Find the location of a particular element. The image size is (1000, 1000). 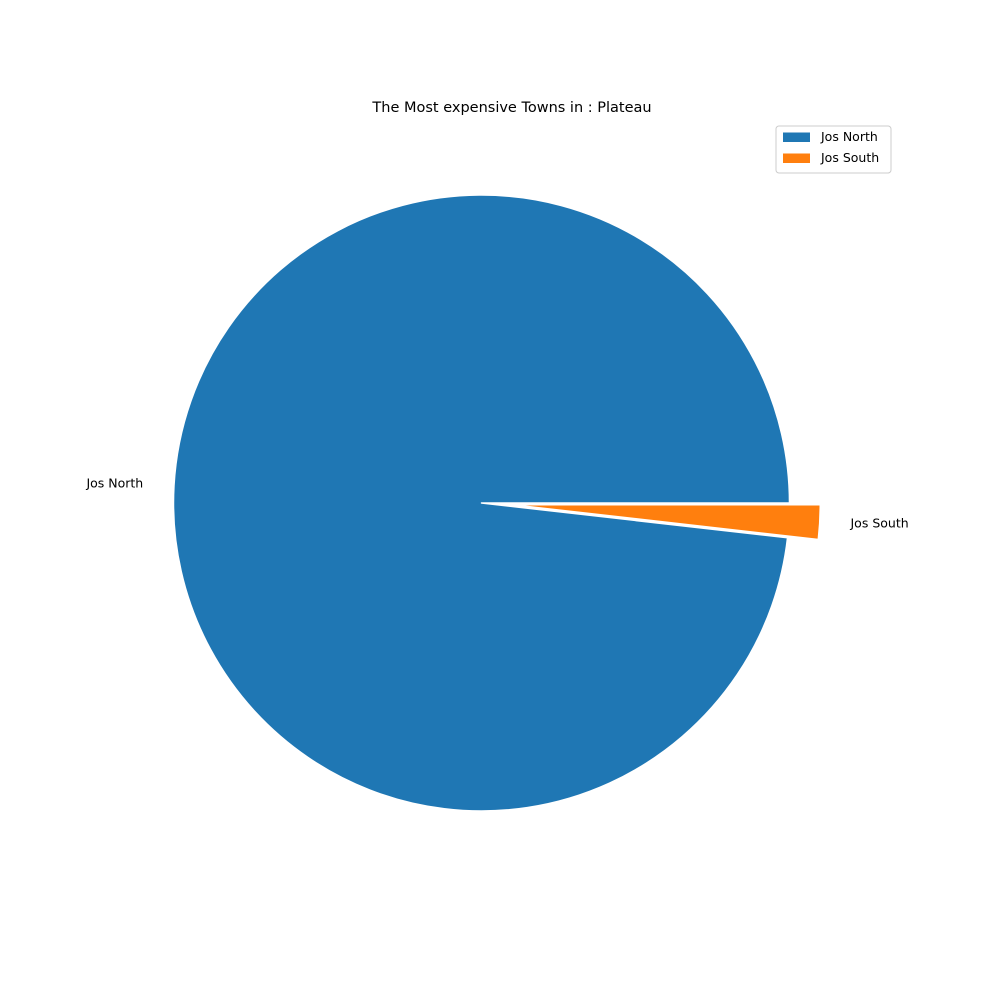

pie-slice-labels: Jos North Jos South is located at coordinates (496, 502).